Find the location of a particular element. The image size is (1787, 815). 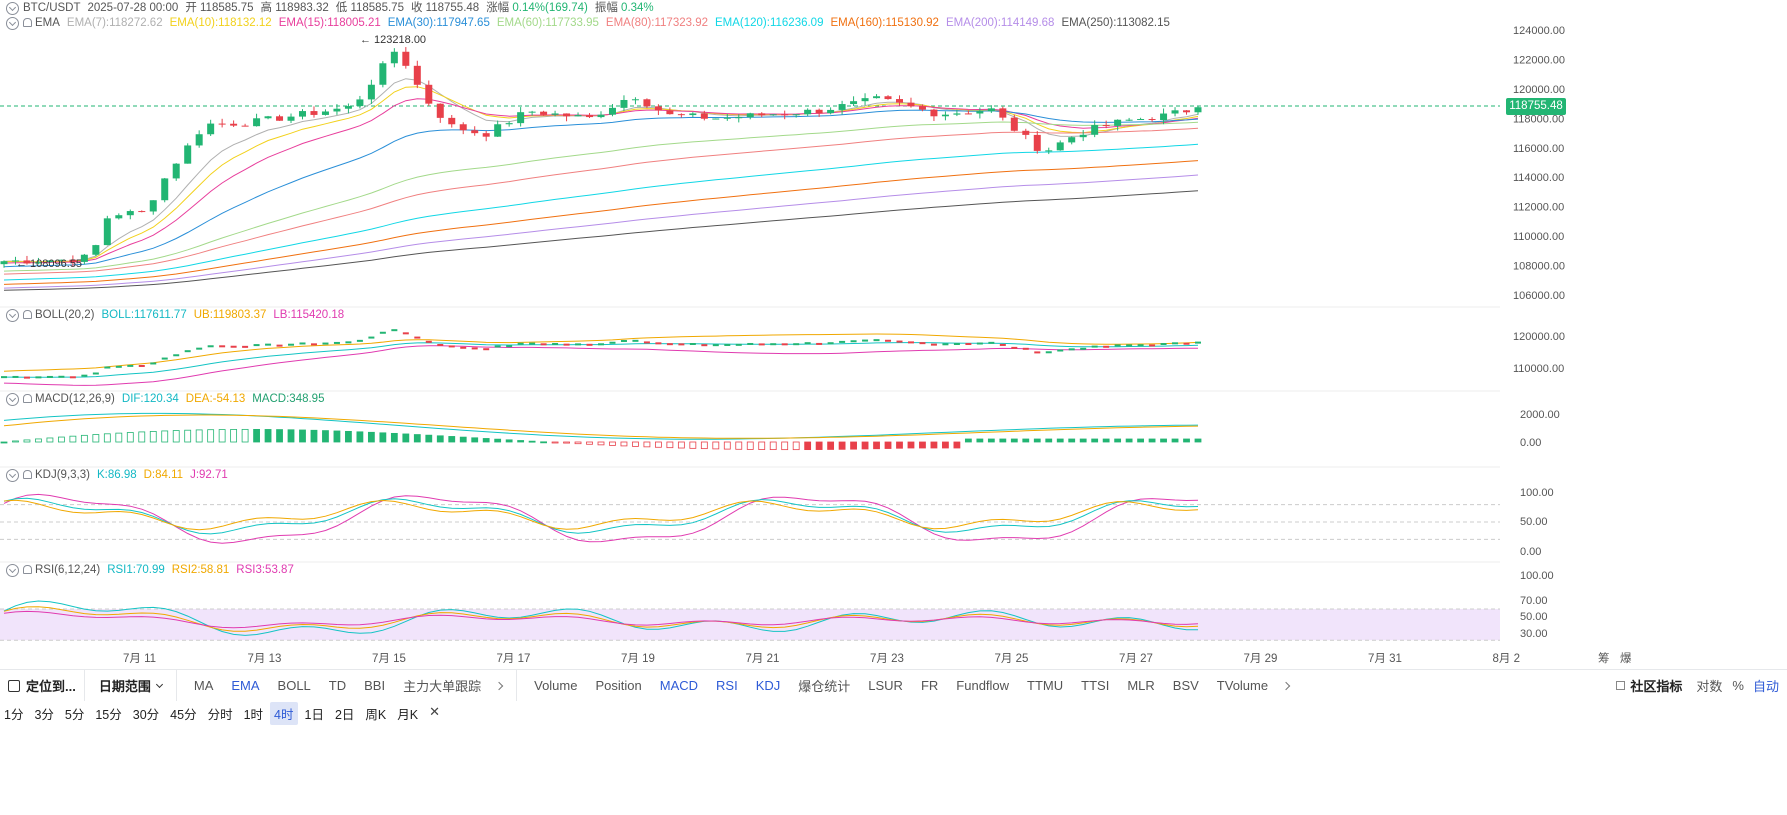

percent-scale-button: % is located at coordinates (1738, 685).